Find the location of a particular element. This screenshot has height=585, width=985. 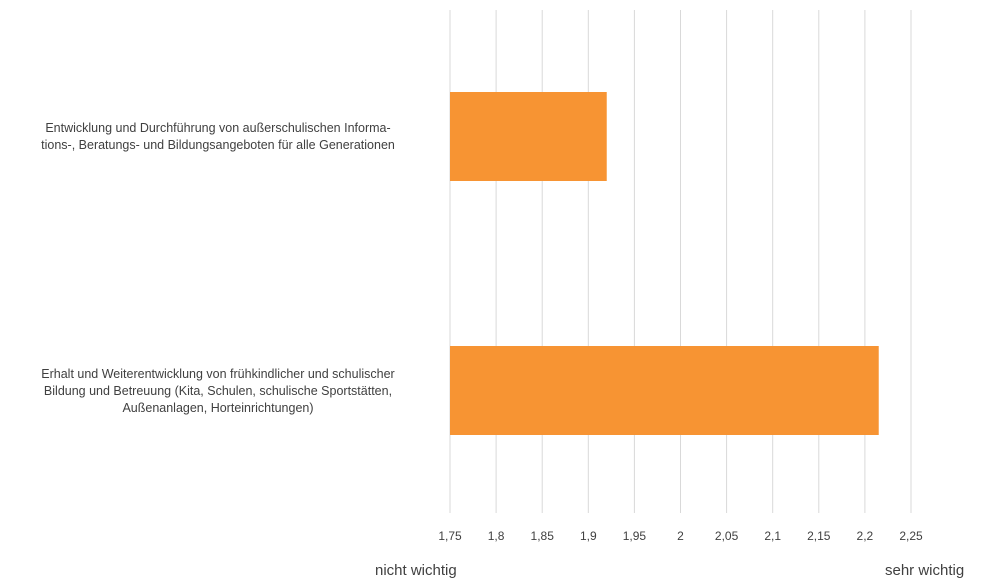

axis-left-label: nicht wichtig is located at coordinates (416, 570).